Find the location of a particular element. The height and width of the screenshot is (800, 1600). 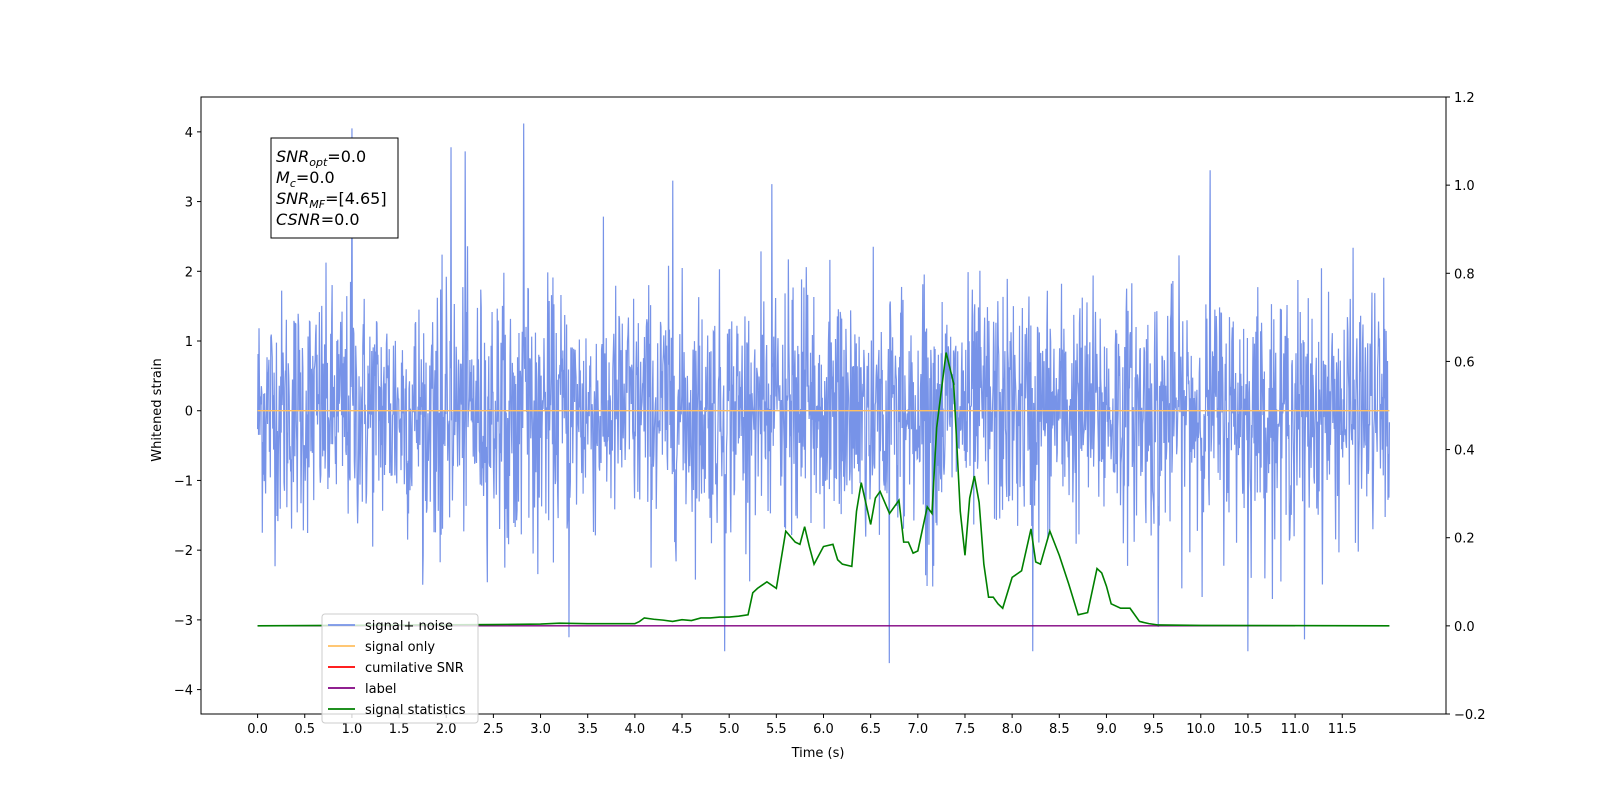

annotation-text: CSNR=0.0 is located at coordinates (318, 219).